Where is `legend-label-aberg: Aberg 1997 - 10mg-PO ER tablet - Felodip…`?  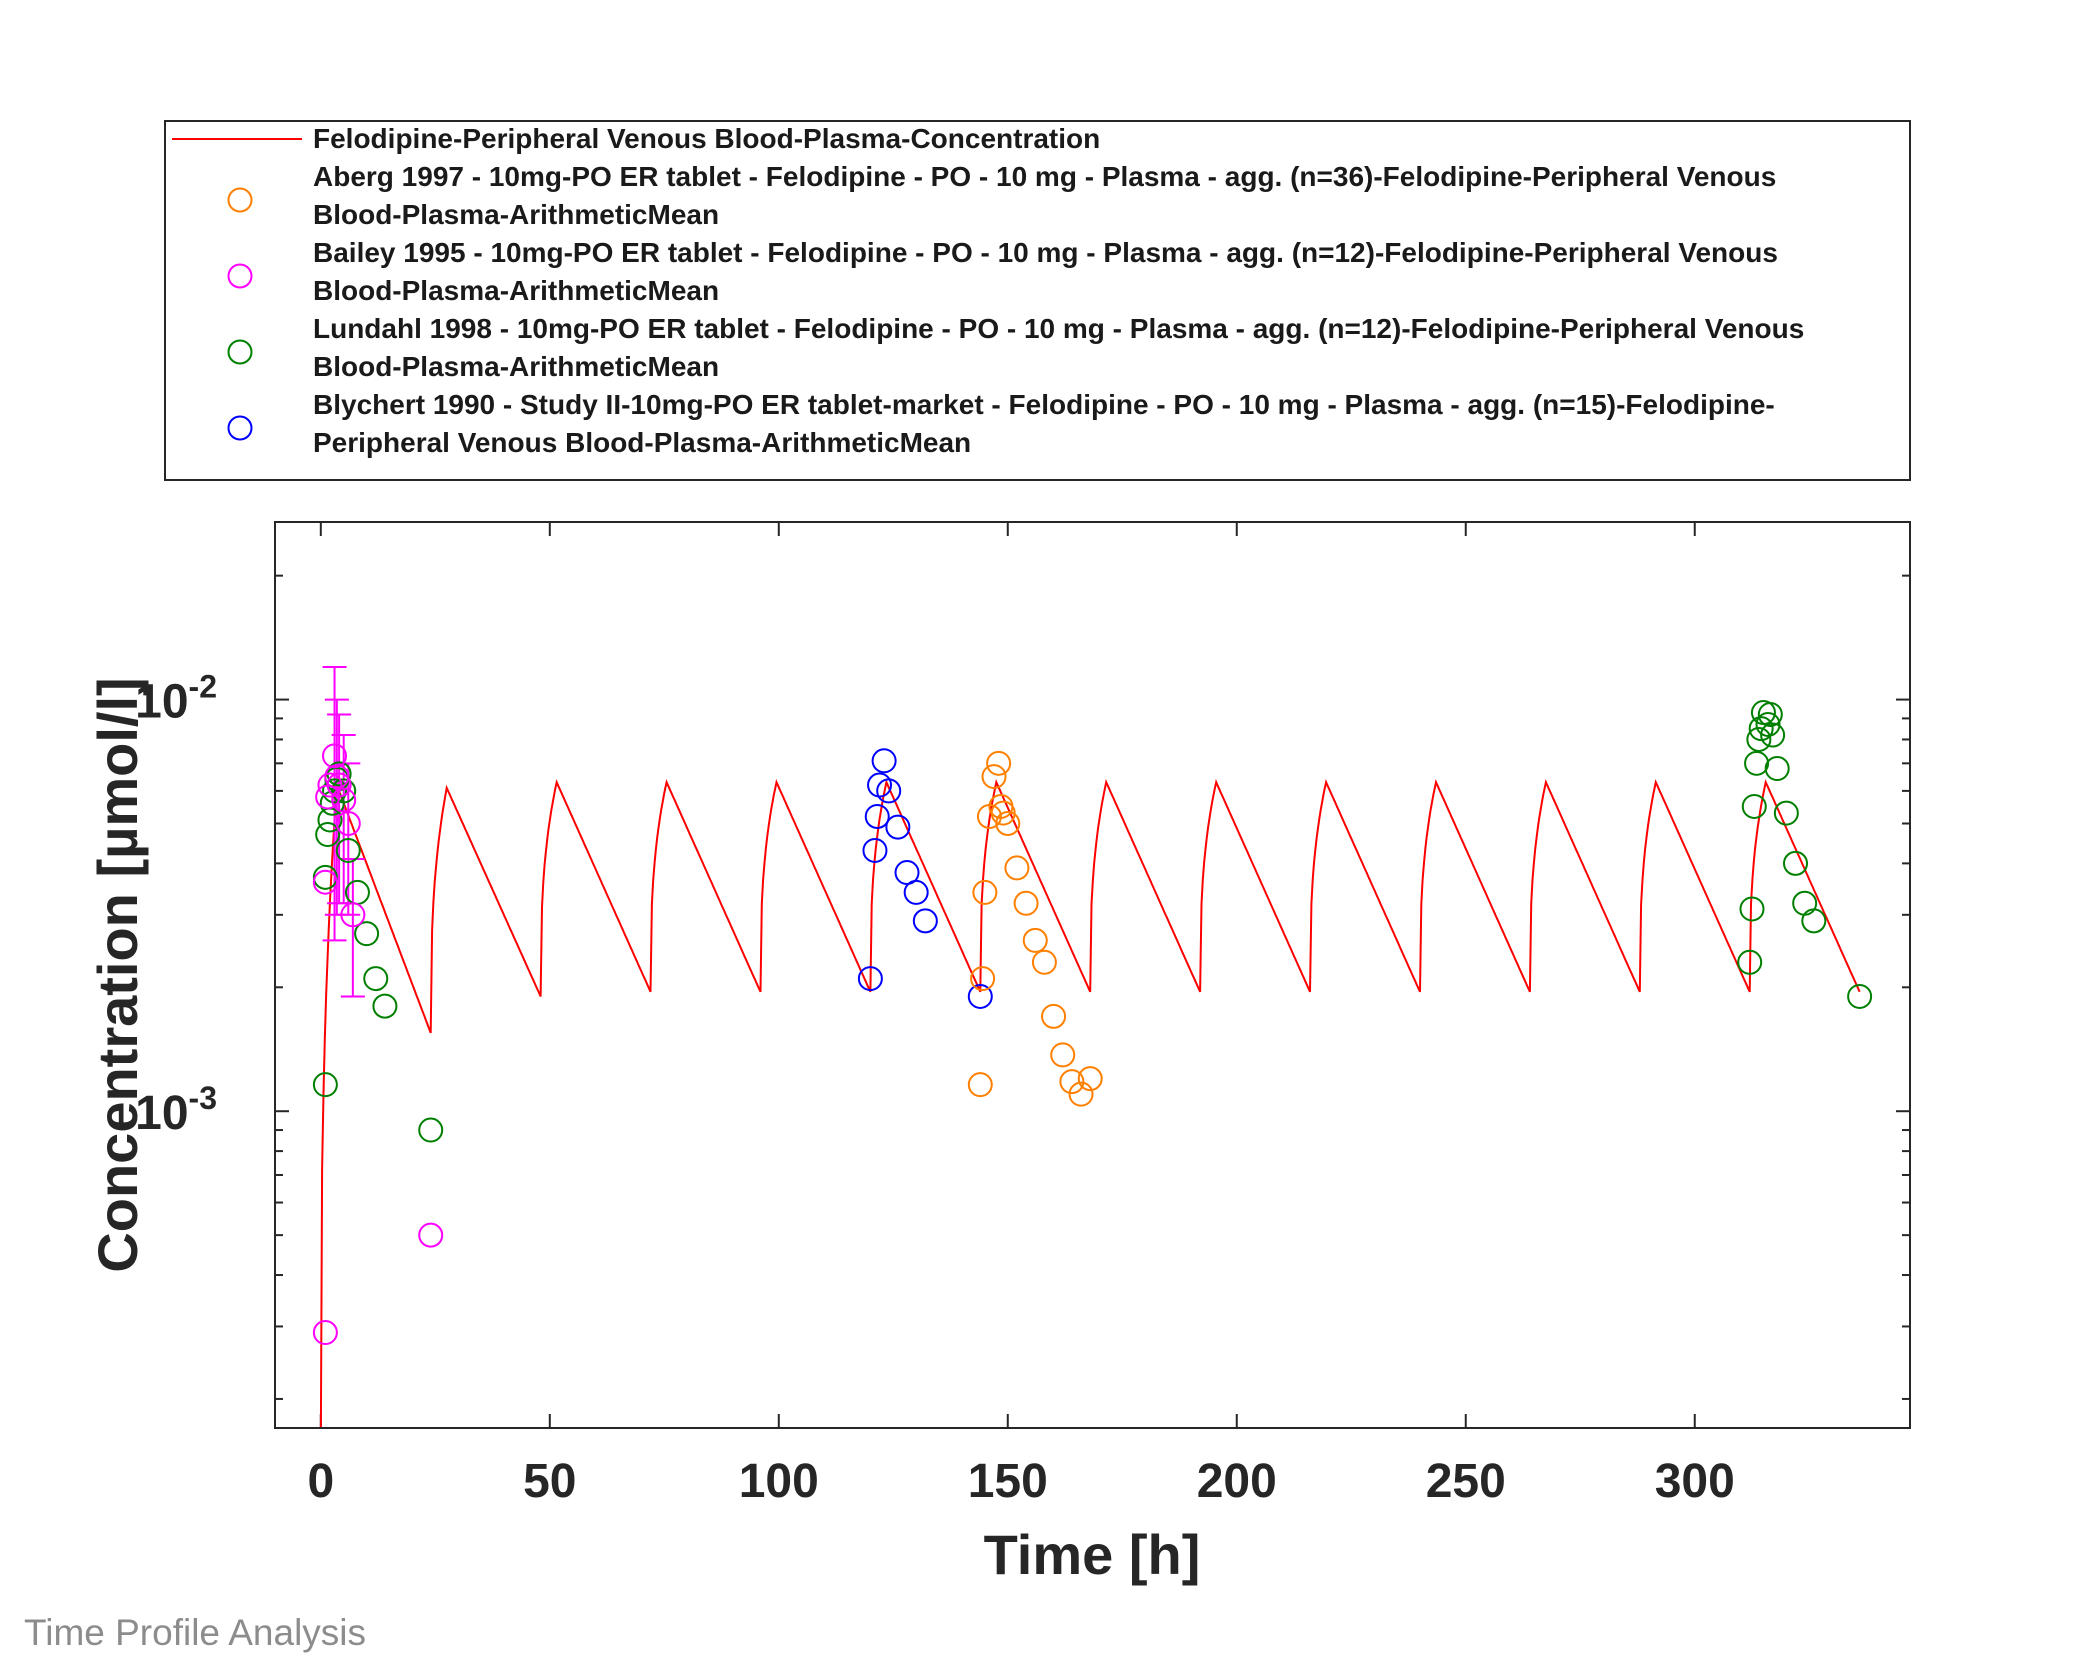
legend-label-aberg: Aberg 1997 - 10mg-PO ER tablet - Felodip… is located at coordinates (1044, 176).